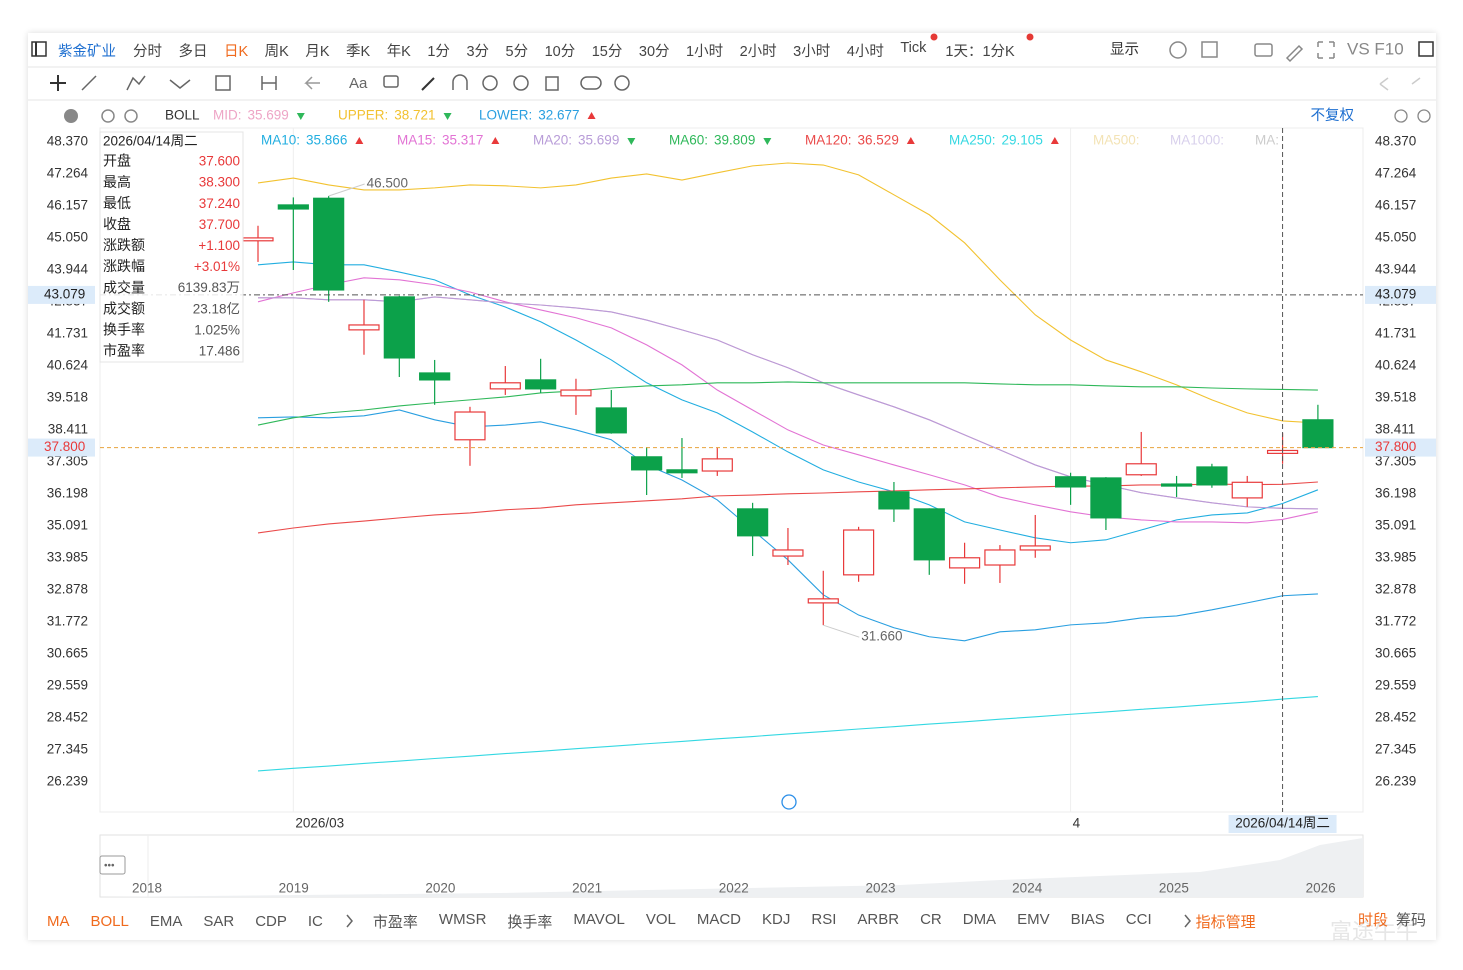 The image size is (1463, 970). Describe the element at coordinates (660, 919) in the screenshot. I see `indicator-tab: VOL` at that location.